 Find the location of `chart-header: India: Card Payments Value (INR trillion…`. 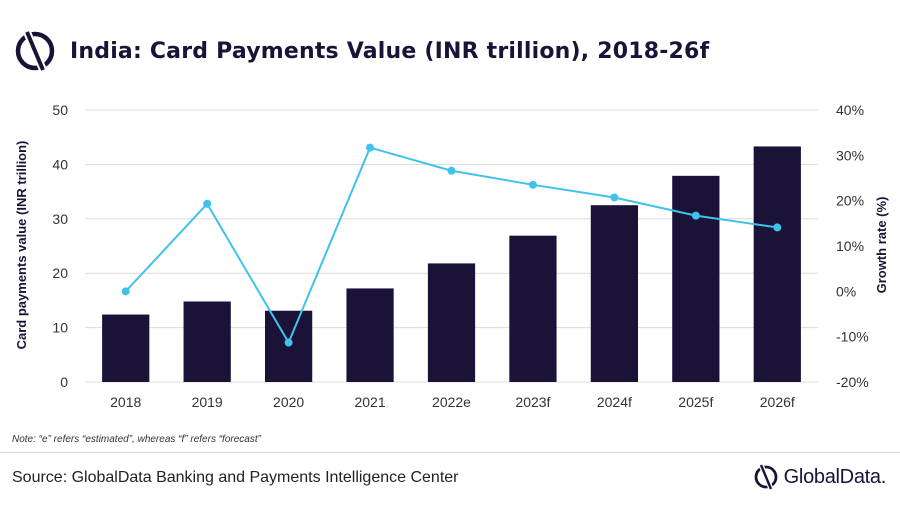

chart-header: India: Card Payments Value (INR trillion… is located at coordinates (360, 51).